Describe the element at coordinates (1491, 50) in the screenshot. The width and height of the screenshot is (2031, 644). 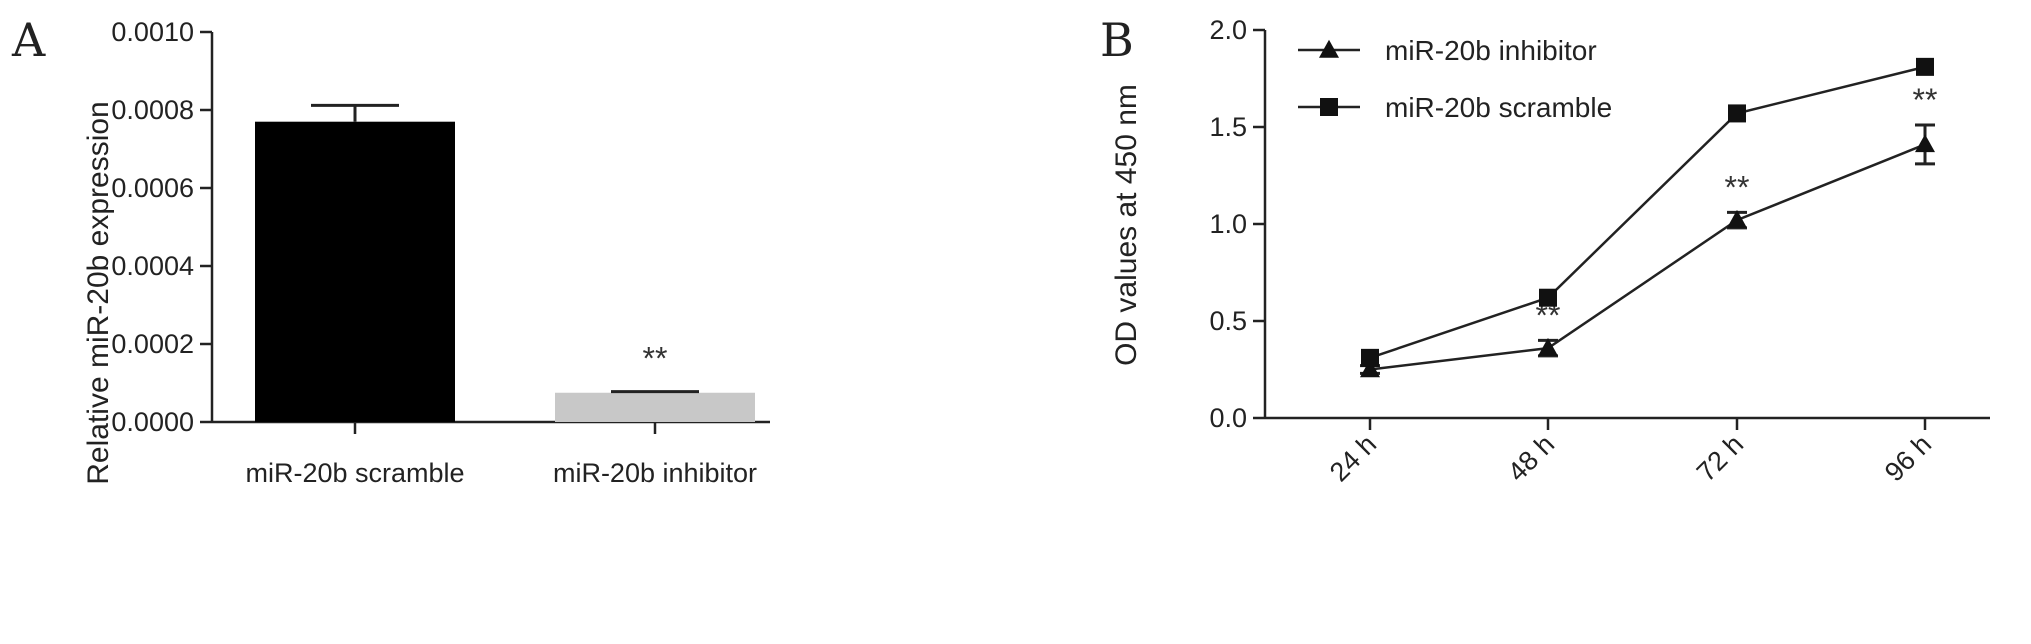
I see `legend-label: miR-20b inhibitor` at that location.